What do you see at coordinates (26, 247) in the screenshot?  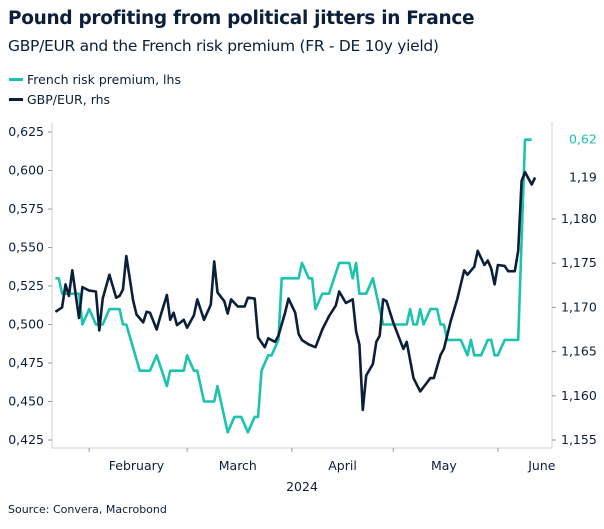 I see `left-axis-tick-label: 0,550` at bounding box center [26, 247].